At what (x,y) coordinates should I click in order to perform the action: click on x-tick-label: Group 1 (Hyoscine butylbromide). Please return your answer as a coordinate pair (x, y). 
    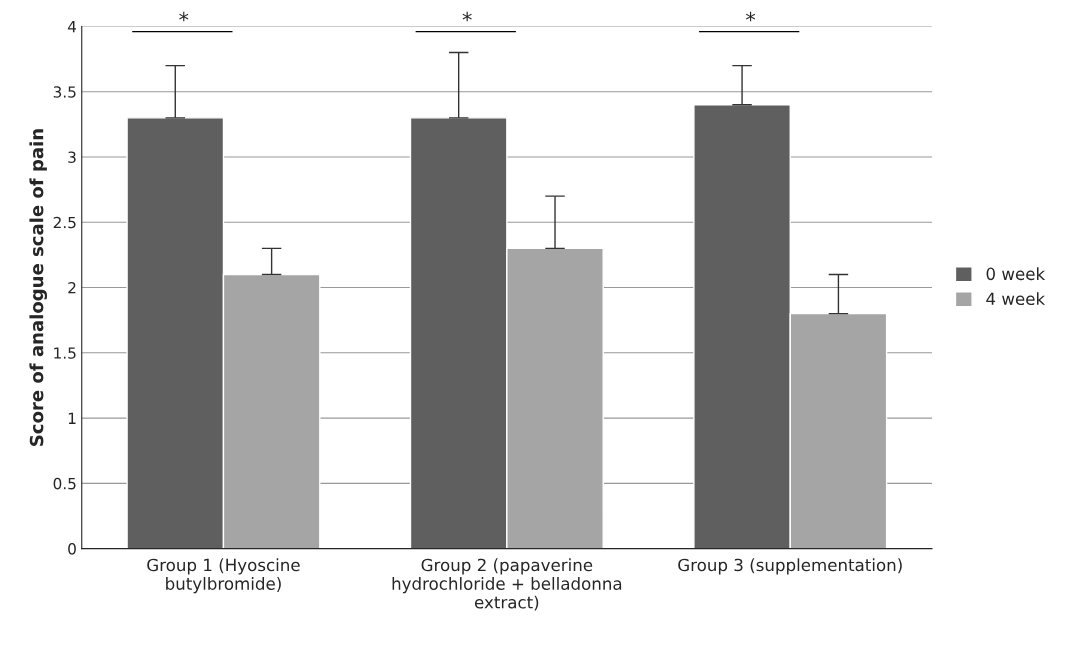
    Looking at the image, I should click on (223, 576).